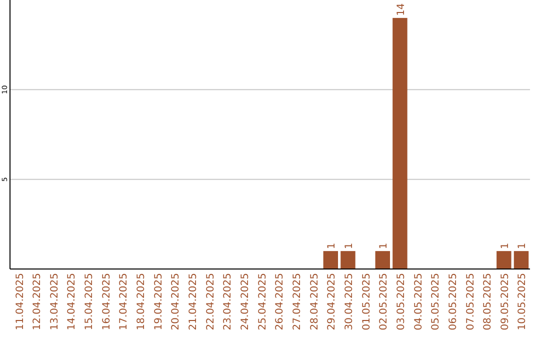  I want to click on x-tick-label: 29.04.2025, so click(332, 301).